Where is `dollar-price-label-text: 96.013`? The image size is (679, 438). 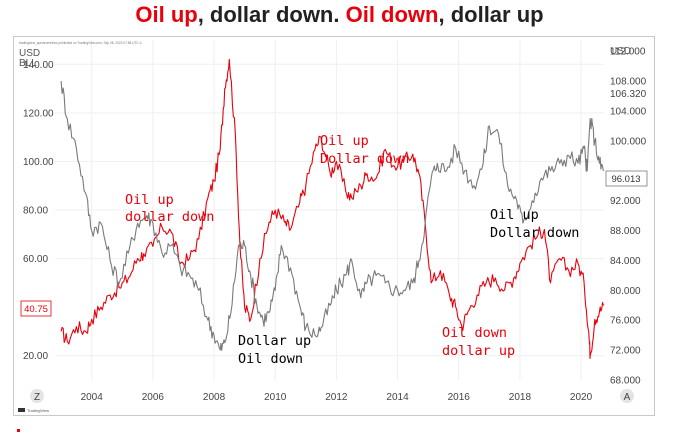
dollar-price-label-text: 96.013 is located at coordinates (625, 179).